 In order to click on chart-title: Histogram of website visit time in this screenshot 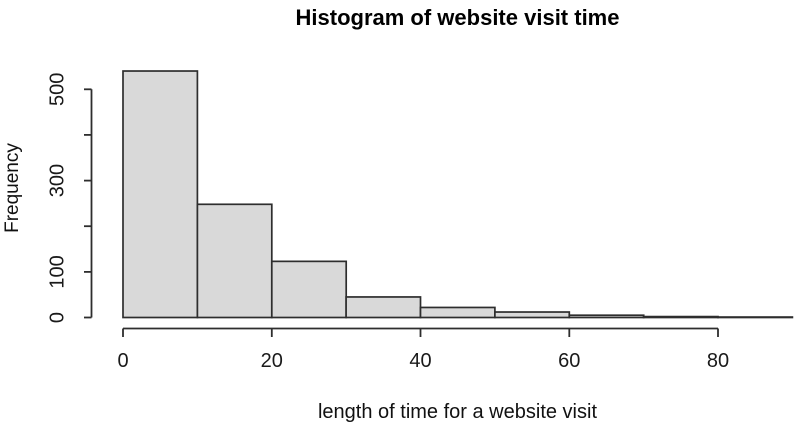, I will do `click(457, 17)`.